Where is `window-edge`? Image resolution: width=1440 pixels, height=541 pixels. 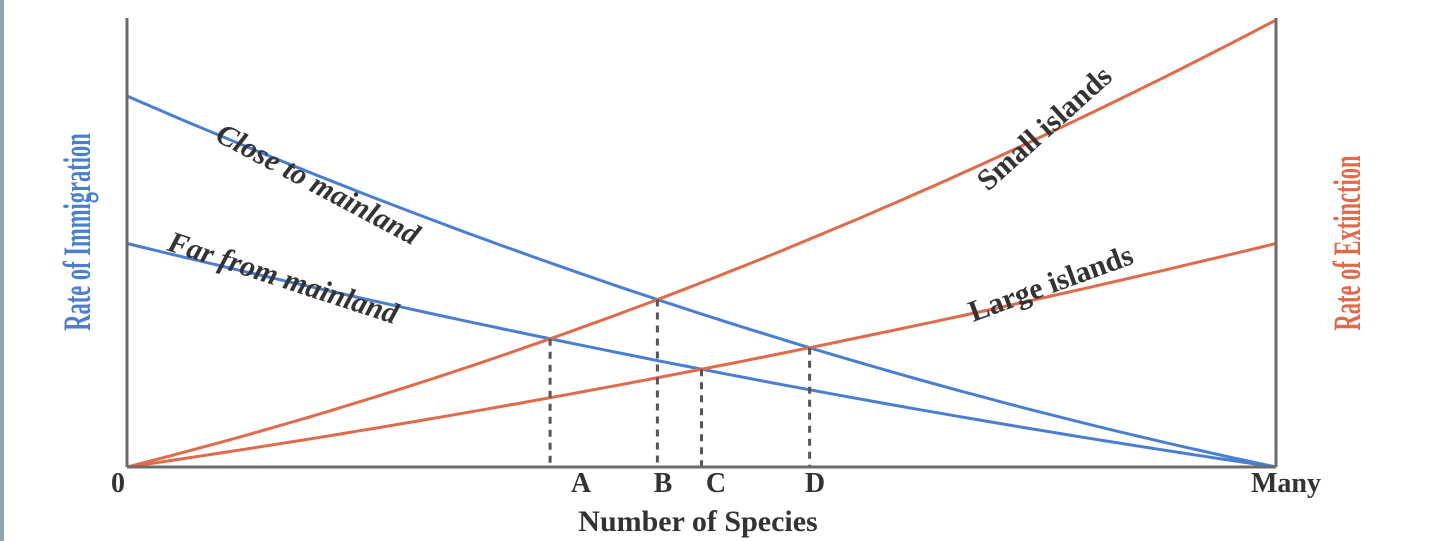
window-edge is located at coordinates (2, 270).